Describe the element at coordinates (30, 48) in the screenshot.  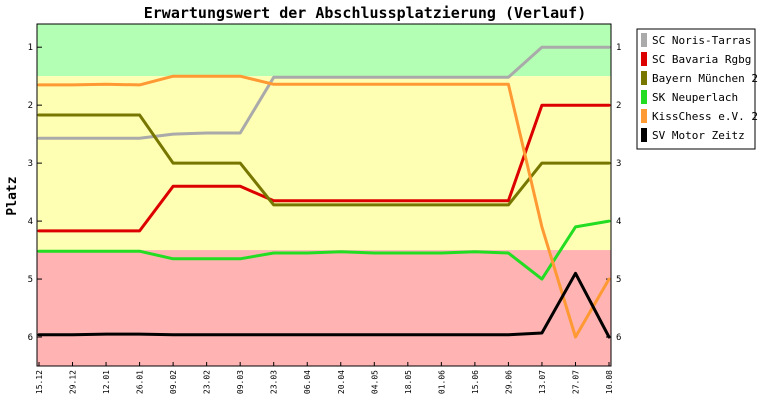
I see `y-tick-label-left: 1` at that location.